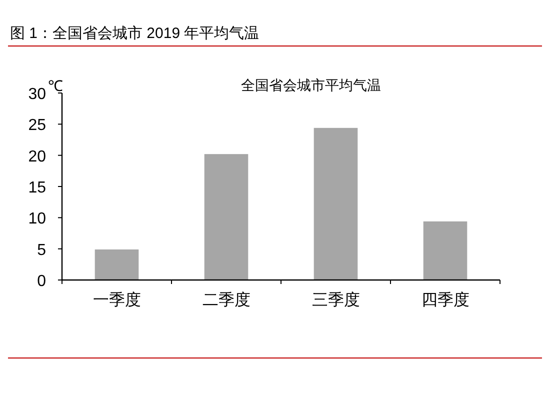 The width and height of the screenshot is (550, 410). Describe the element at coordinates (37, 157) in the screenshot. I see `y-tick-label: 20` at that location.